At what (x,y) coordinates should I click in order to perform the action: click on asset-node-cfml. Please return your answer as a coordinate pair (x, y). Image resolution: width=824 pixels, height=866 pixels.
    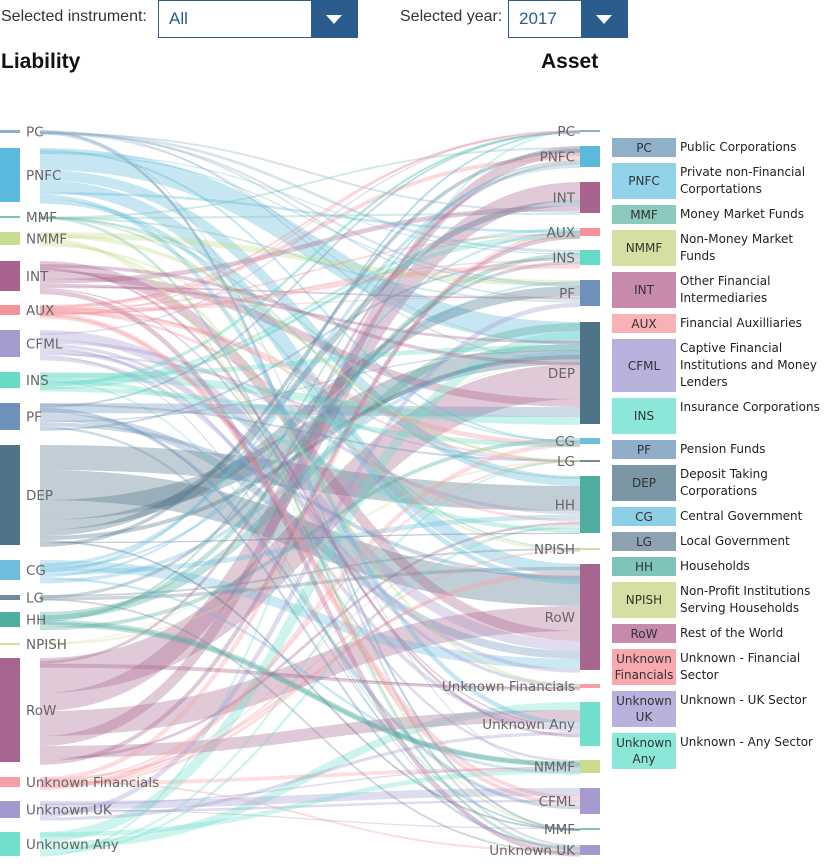
    Looking at the image, I should click on (590, 801).